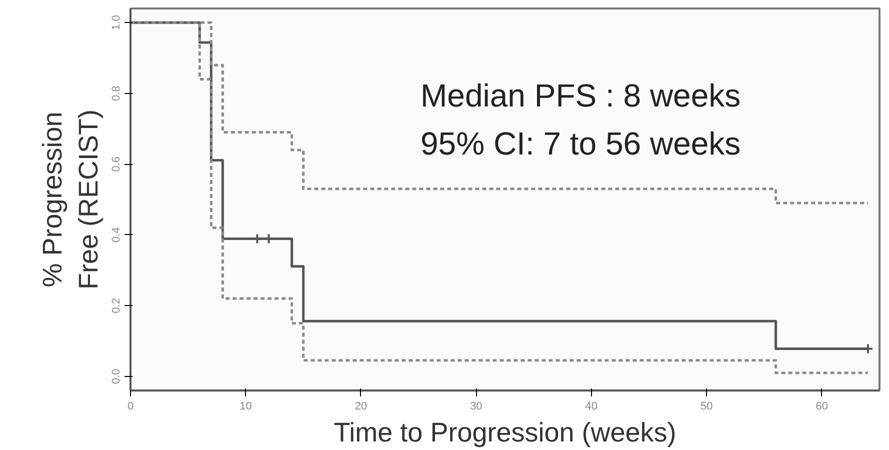  What do you see at coordinates (706, 406) in the screenshot?
I see `x-tick-label: 50` at bounding box center [706, 406].